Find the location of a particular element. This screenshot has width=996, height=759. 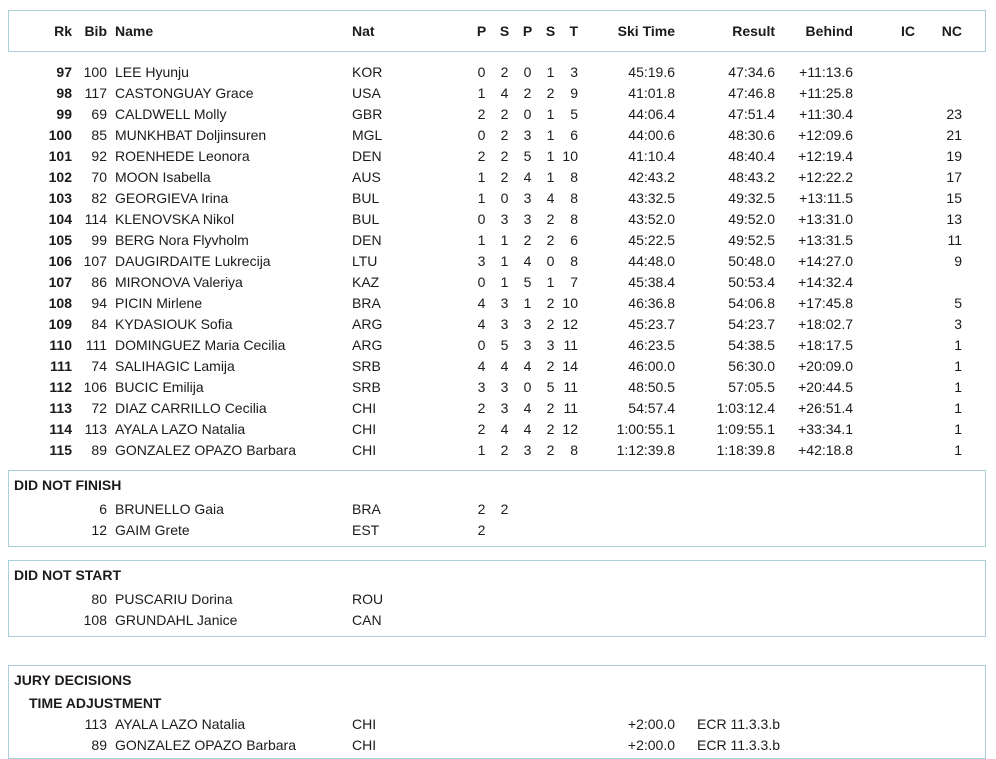

nation-cell: CAN is located at coordinates (367, 620).